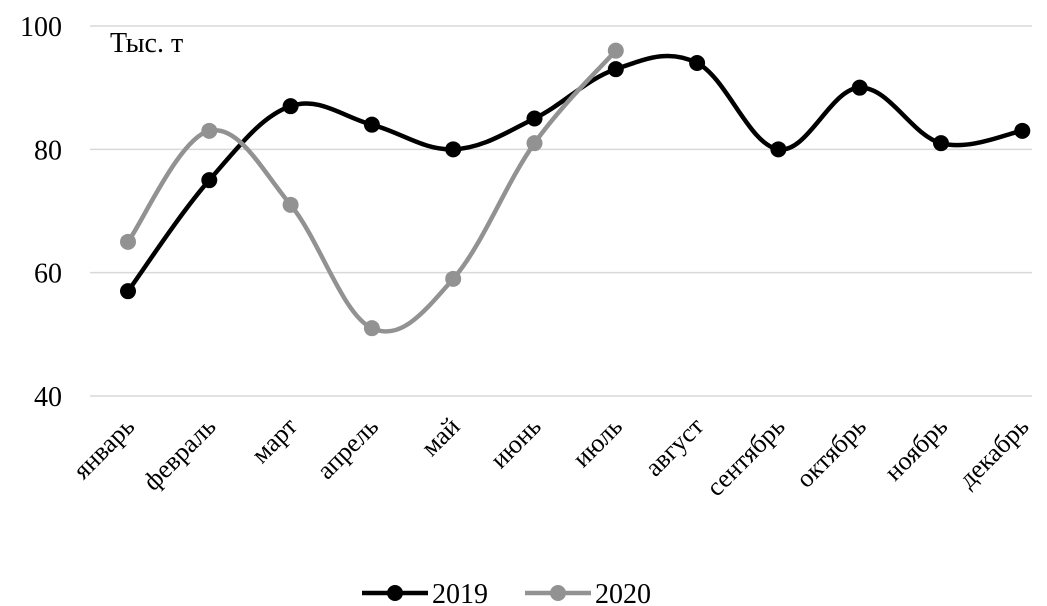 The image size is (1047, 606). I want to click on y-tick-label: 100, so click(41, 27).